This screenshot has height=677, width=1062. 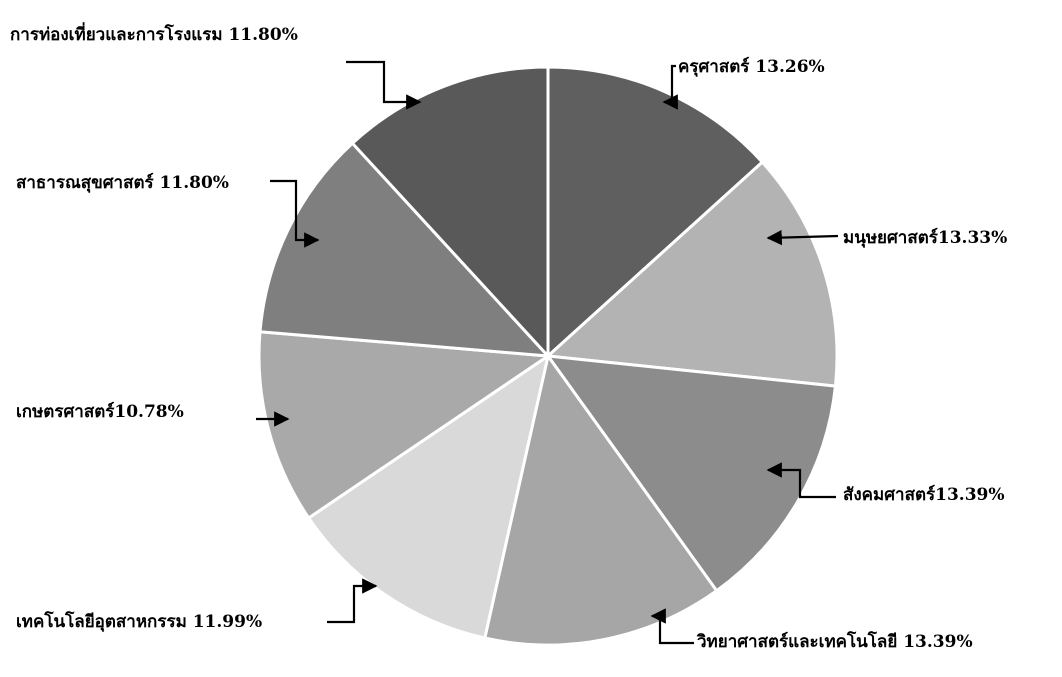 I want to click on slice-label-8: การท่องเที่ยวและการโรงแรม 11.80%, so click(x=154, y=33).